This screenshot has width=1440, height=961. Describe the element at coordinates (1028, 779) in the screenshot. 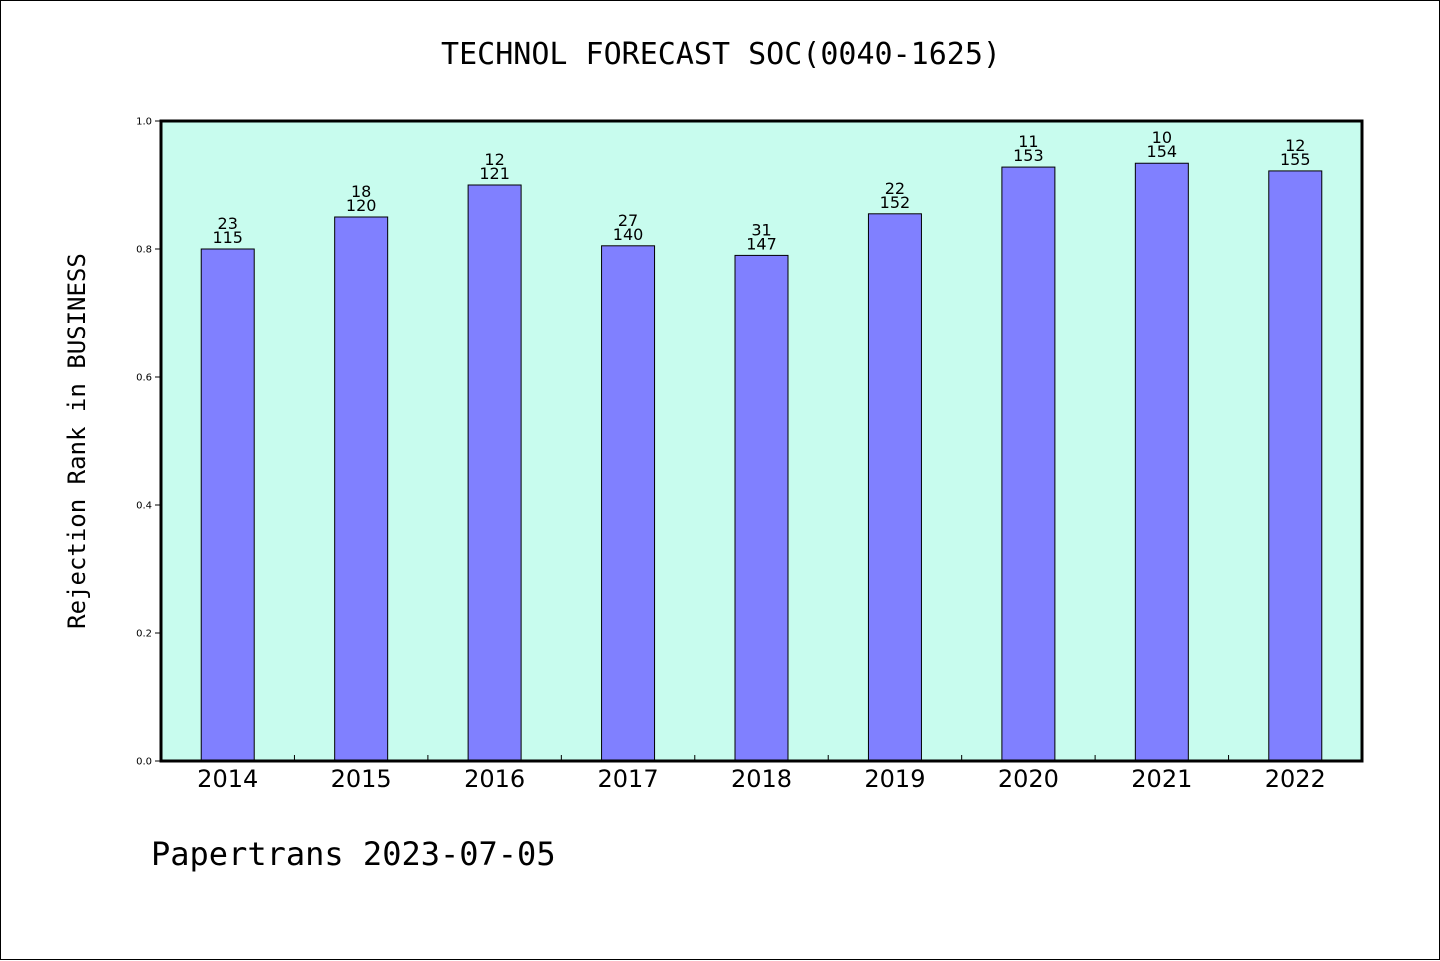

I see `x-tick-label-2020: 2020` at that location.